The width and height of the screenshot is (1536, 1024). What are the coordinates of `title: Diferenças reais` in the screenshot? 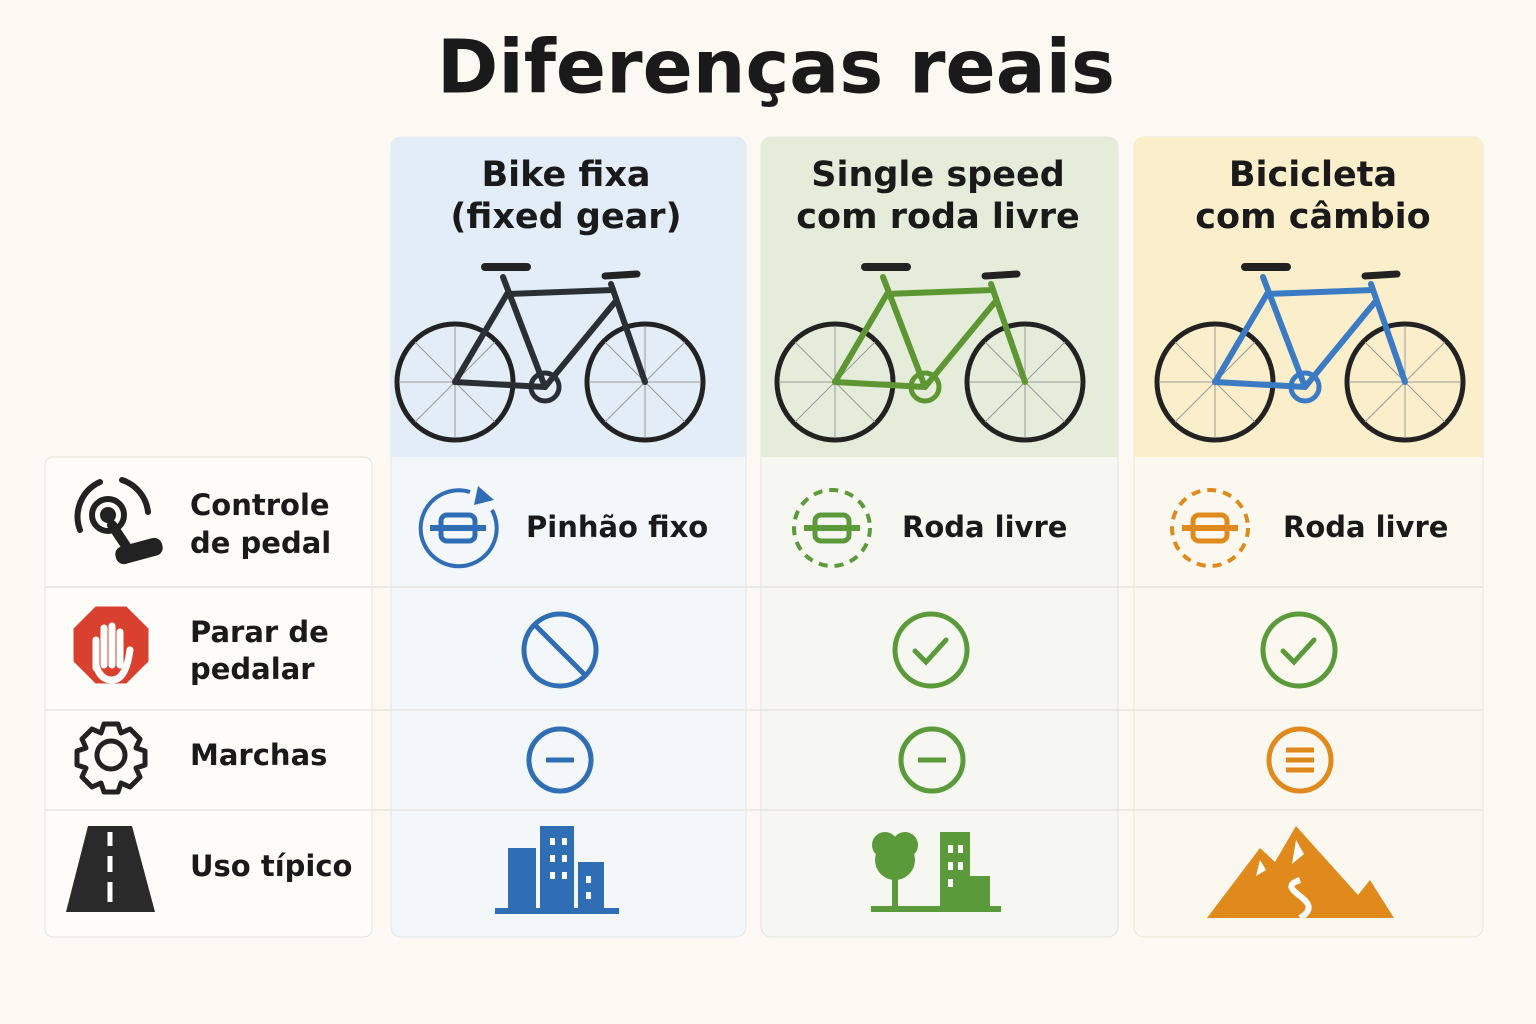 It's located at (776, 68).